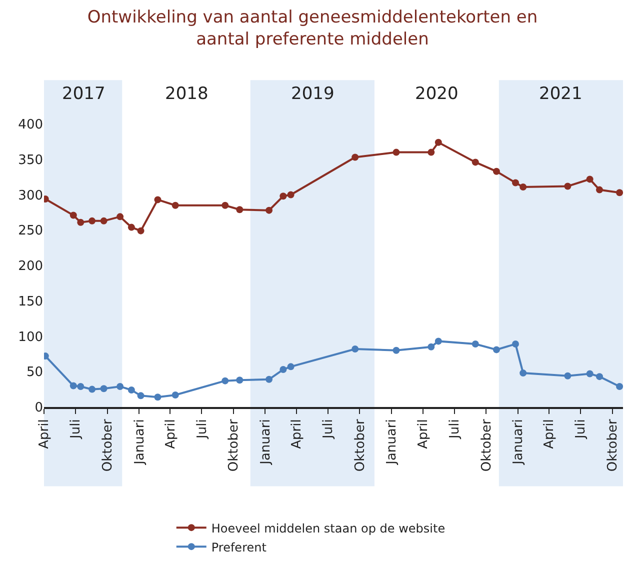  What do you see at coordinates (312, 94) in the screenshot?
I see `band-label: 2019` at bounding box center [312, 94].